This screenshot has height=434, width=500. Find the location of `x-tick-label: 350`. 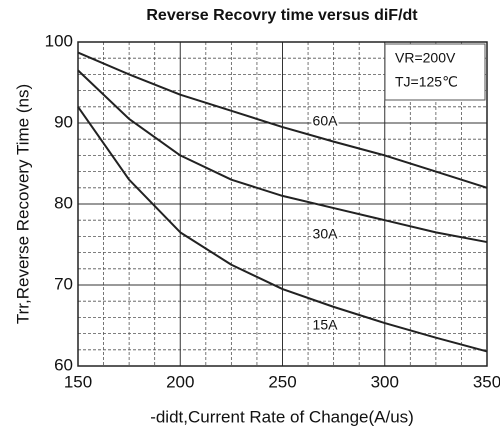

x-tick-label: 350 is located at coordinates (486, 381).